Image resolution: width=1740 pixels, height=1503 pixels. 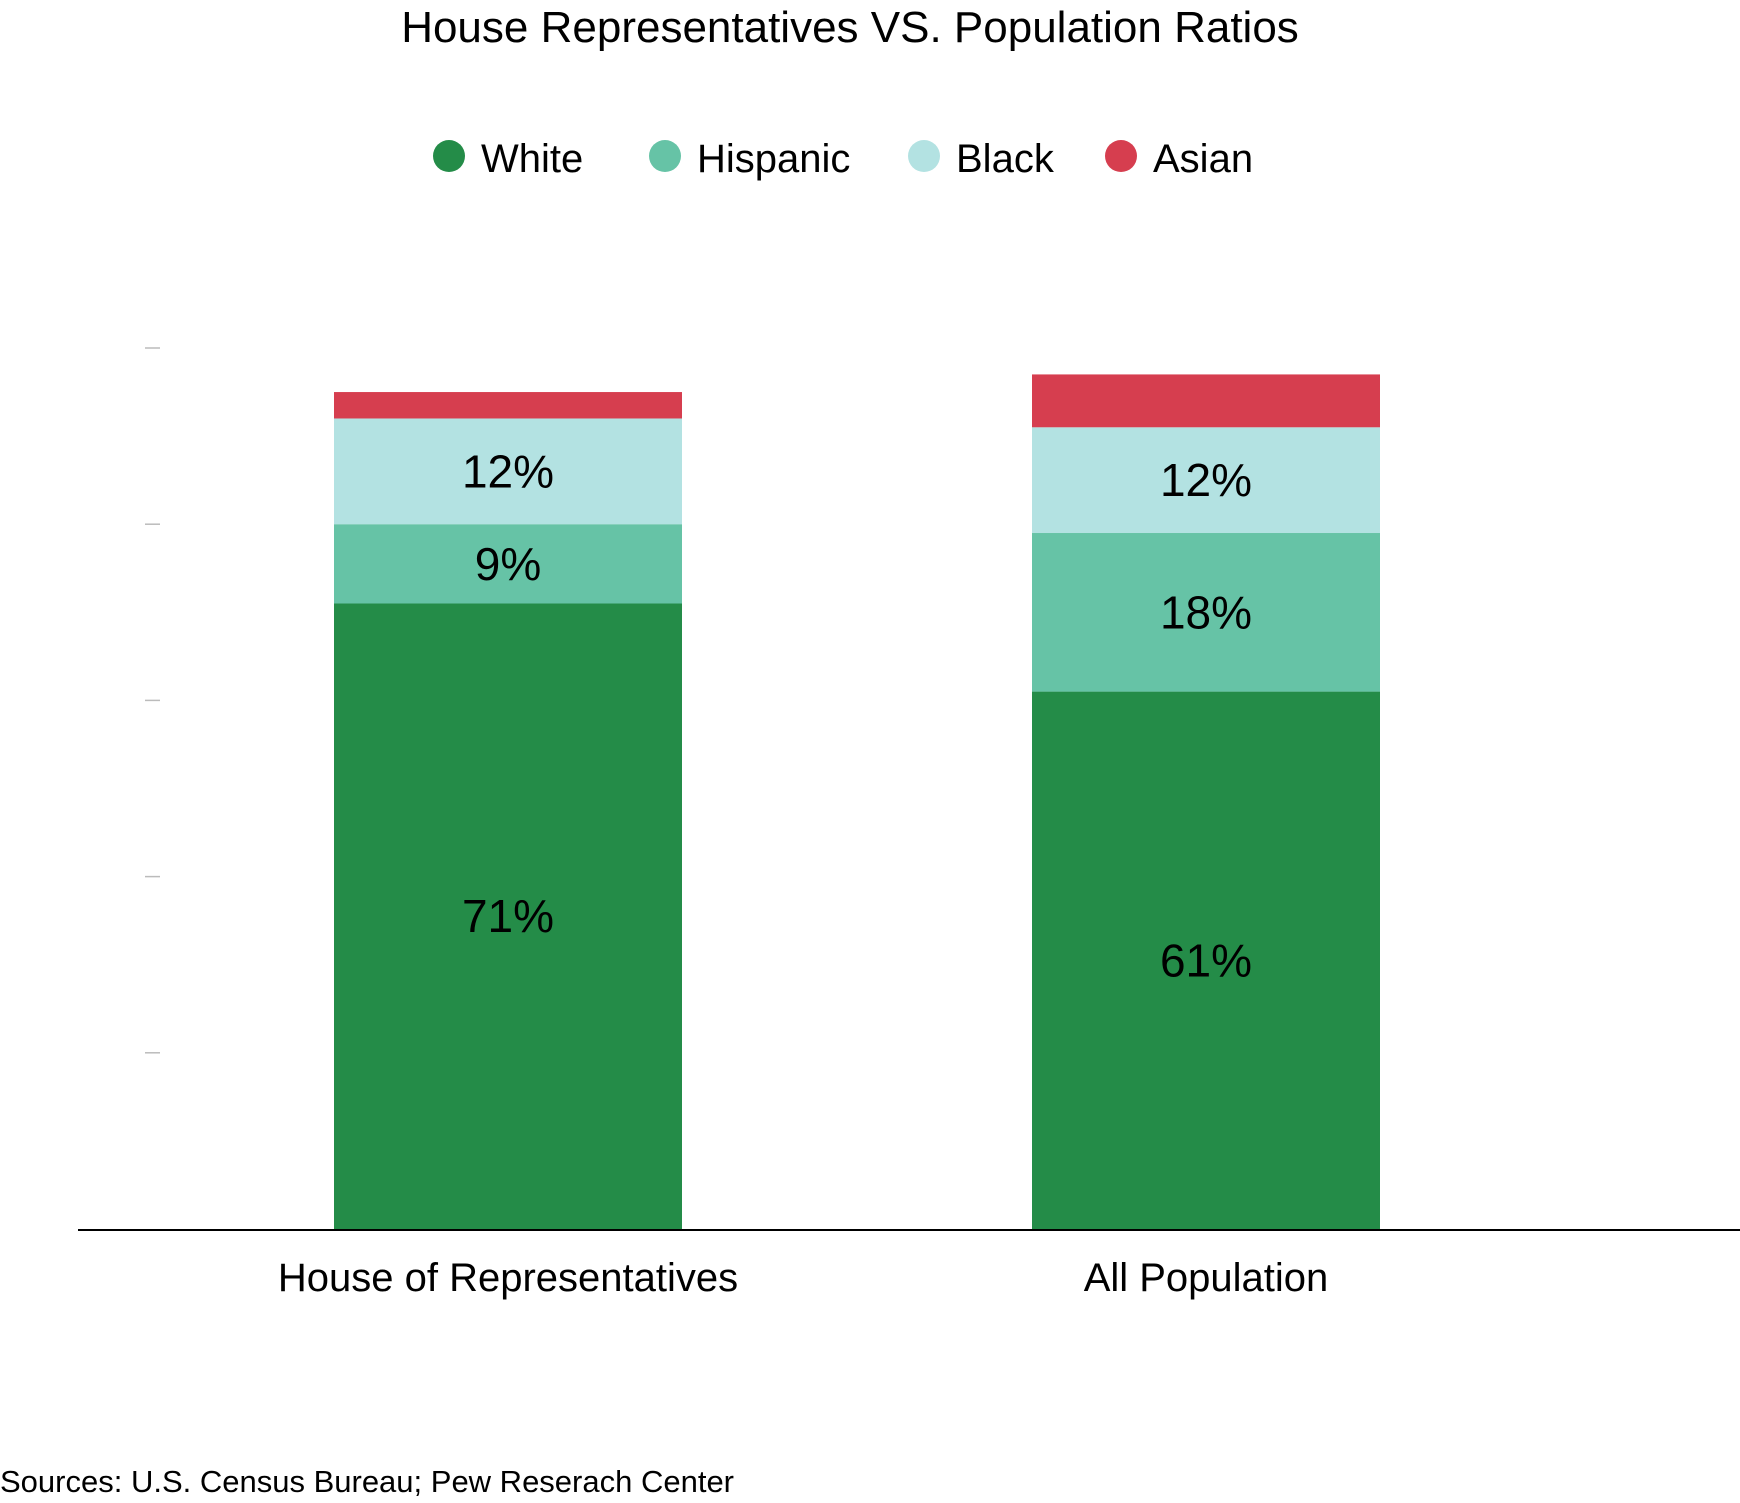 I want to click on data-label: 61%, so click(x=1206, y=960).